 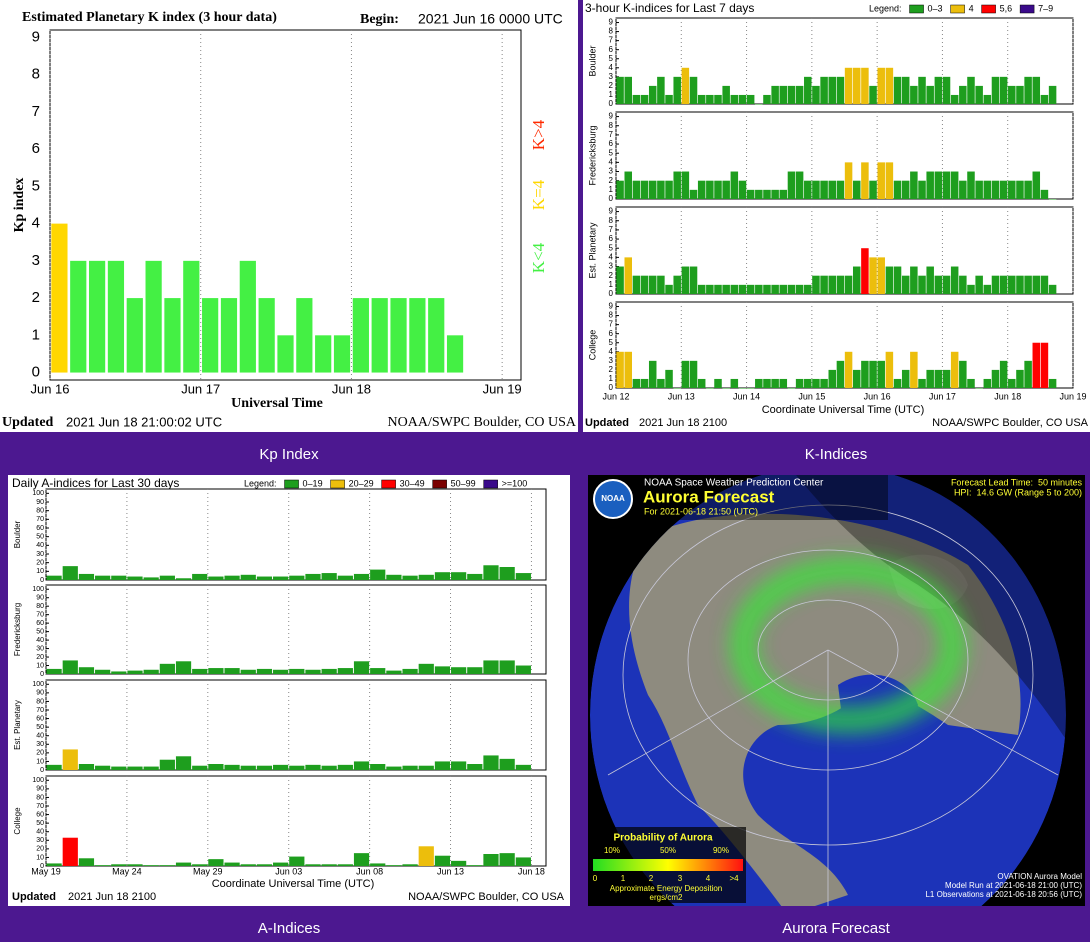 What do you see at coordinates (538, 257) in the screenshot?
I see `legend-label: K<4` at bounding box center [538, 257].